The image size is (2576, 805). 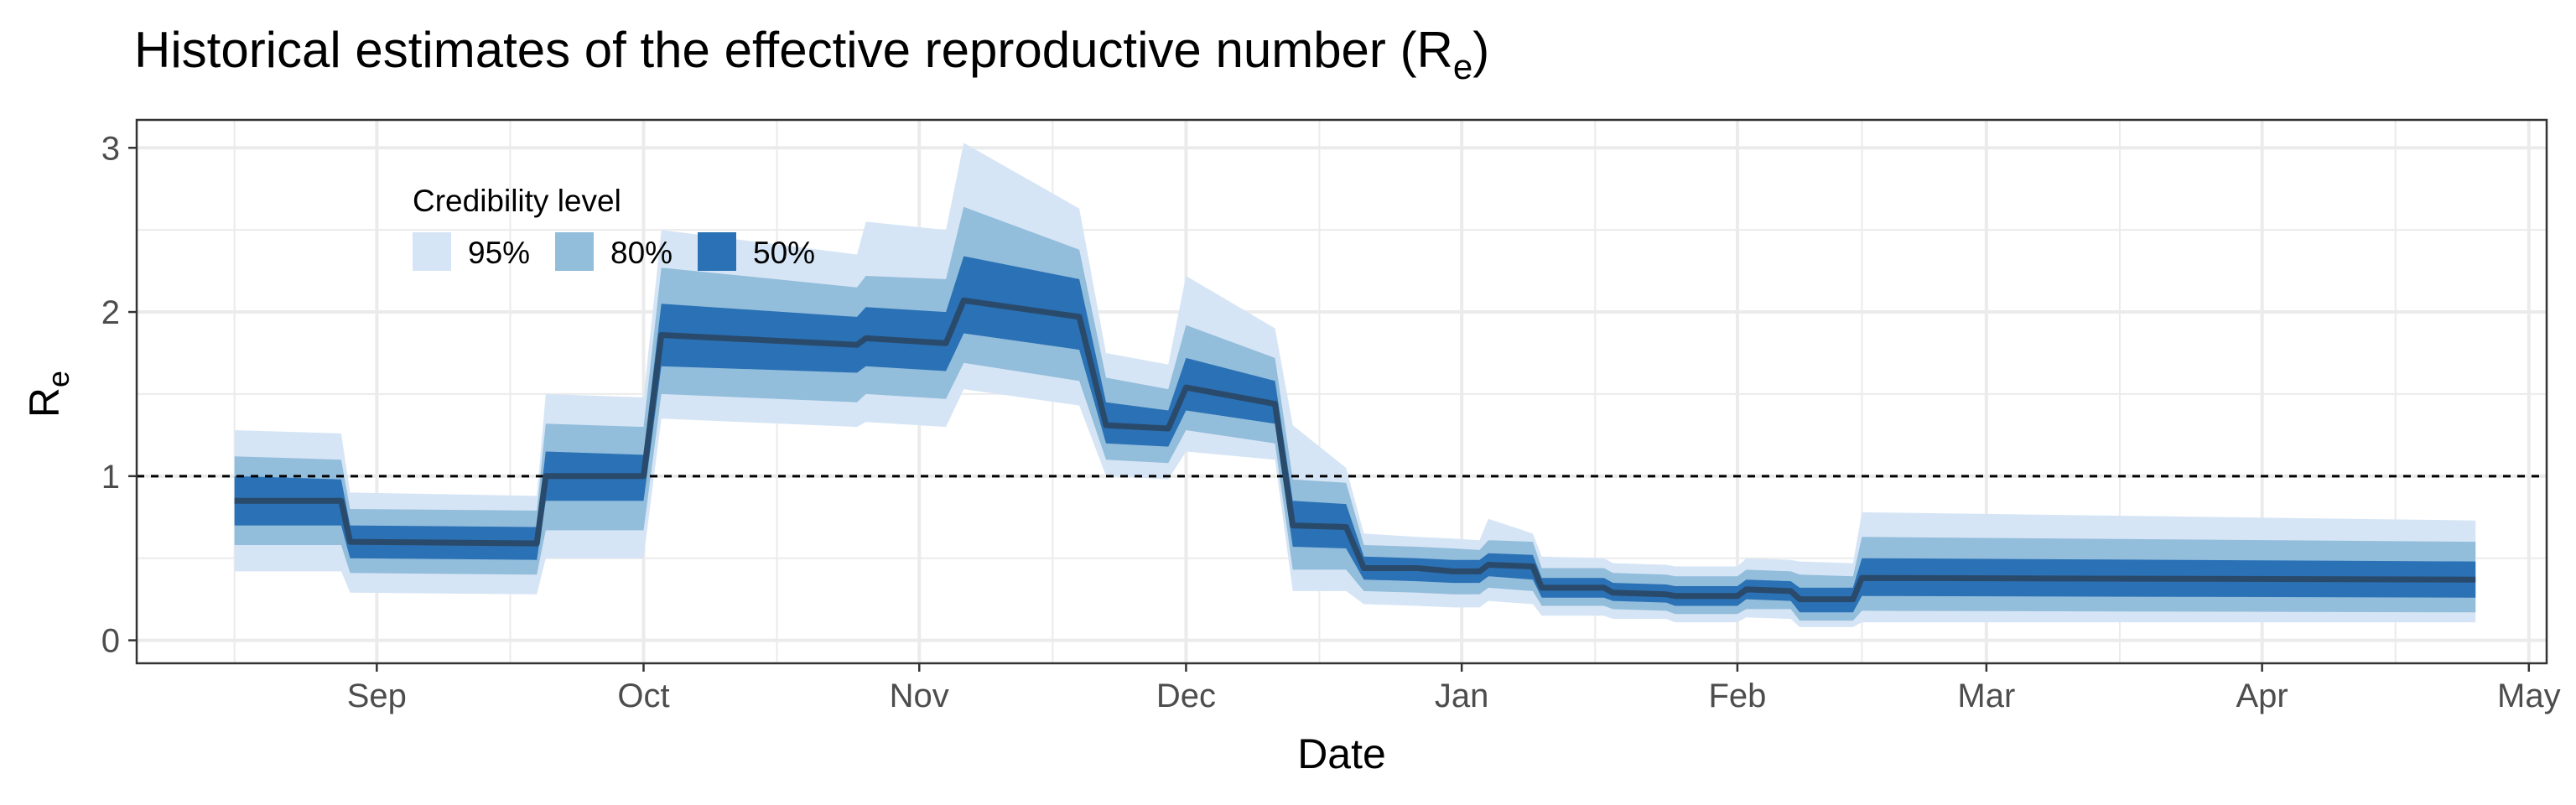 I want to click on legend: Credibility level 95% 80% 50%, so click(x=614, y=227).